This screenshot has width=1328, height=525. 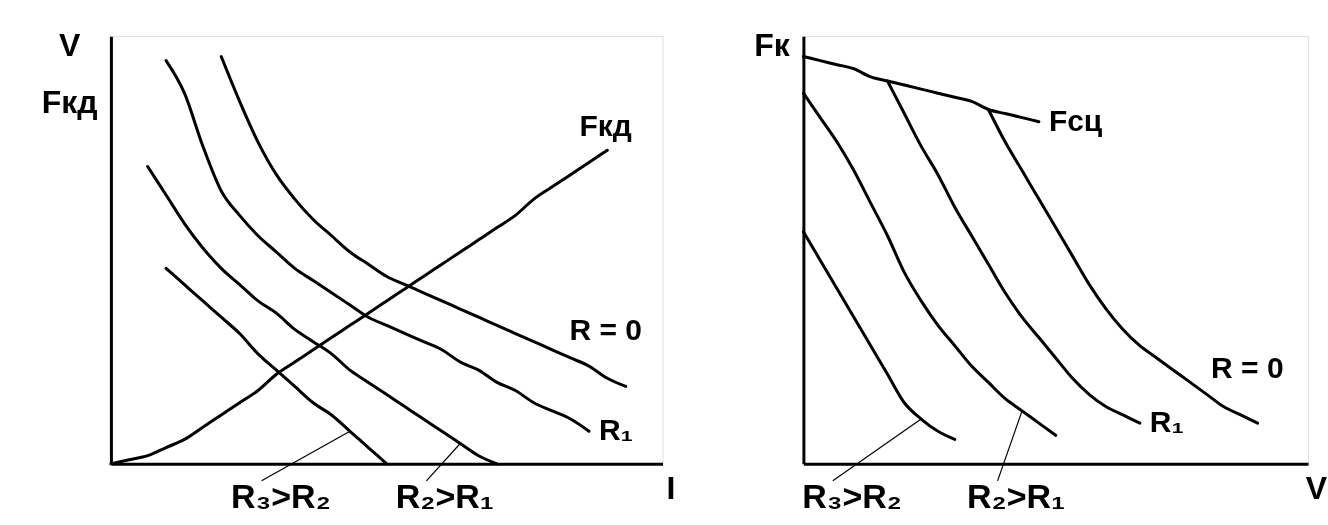 What do you see at coordinates (671, 488) in the screenshot?
I see `x-axis-title: I` at bounding box center [671, 488].